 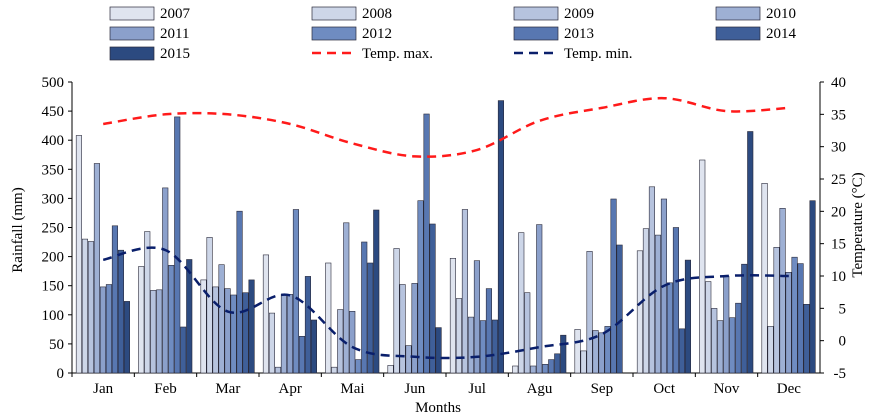 What do you see at coordinates (171, 319) in the screenshot?
I see `bar-2012-Feb` at bounding box center [171, 319].